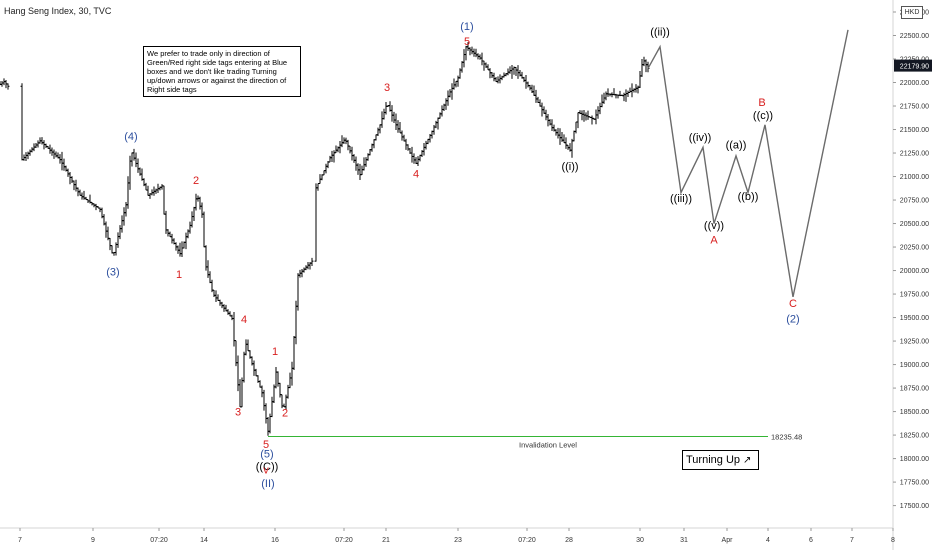  Describe the element at coordinates (700, 138) in the screenshot. I see `wave-label: ((iv))` at that location.